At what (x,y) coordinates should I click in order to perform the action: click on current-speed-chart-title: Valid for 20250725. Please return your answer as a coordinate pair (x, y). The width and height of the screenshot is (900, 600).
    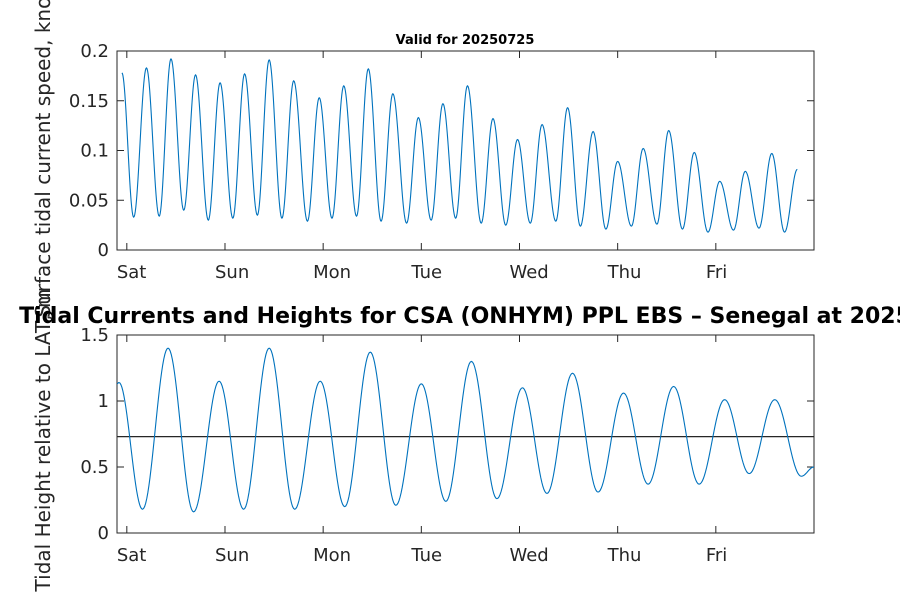
    Looking at the image, I should click on (465, 40).